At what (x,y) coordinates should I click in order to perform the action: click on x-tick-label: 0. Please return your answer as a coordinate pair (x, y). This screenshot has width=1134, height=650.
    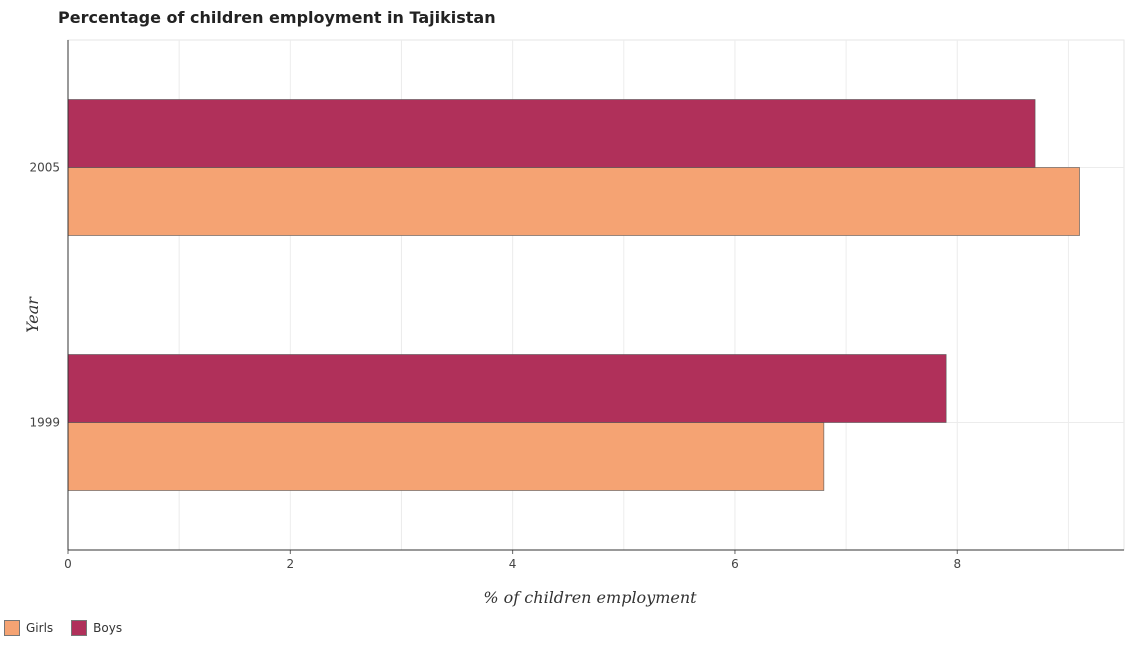
    Looking at the image, I should click on (68, 564).